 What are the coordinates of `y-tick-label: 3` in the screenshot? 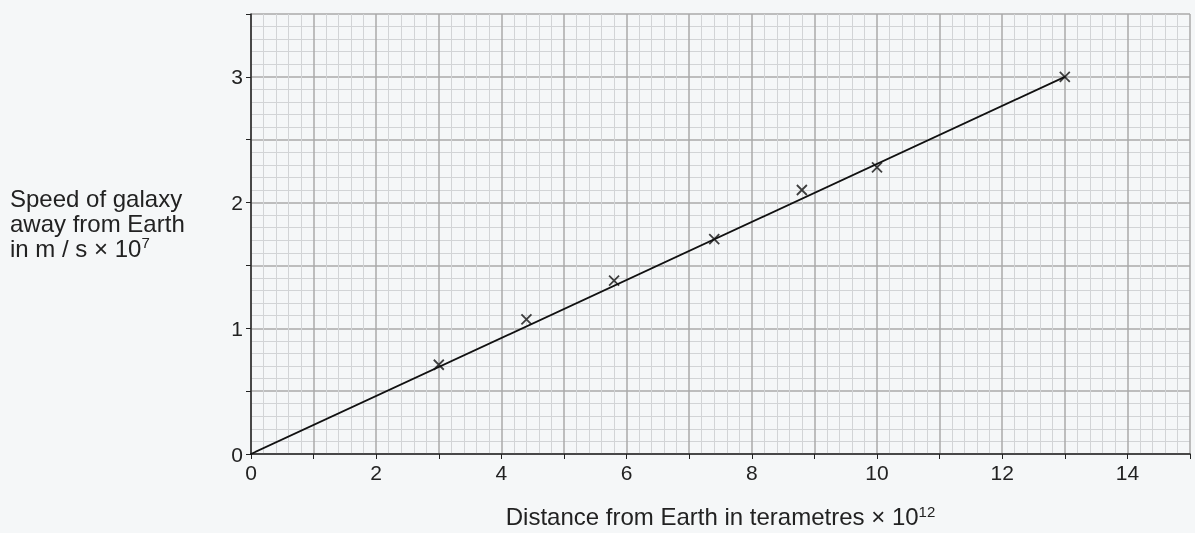 It's located at (237, 77).